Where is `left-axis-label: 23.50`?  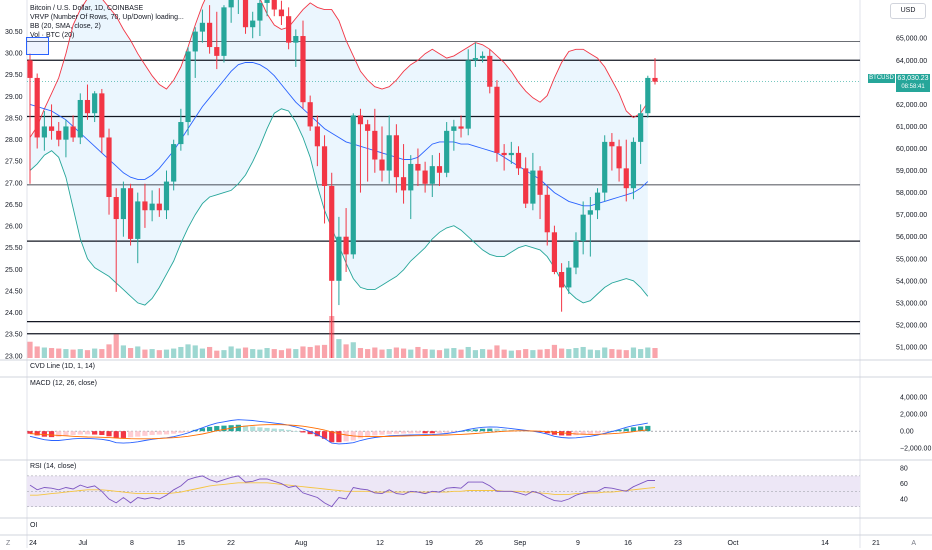 left-axis-label: 23.50 is located at coordinates (14, 335).